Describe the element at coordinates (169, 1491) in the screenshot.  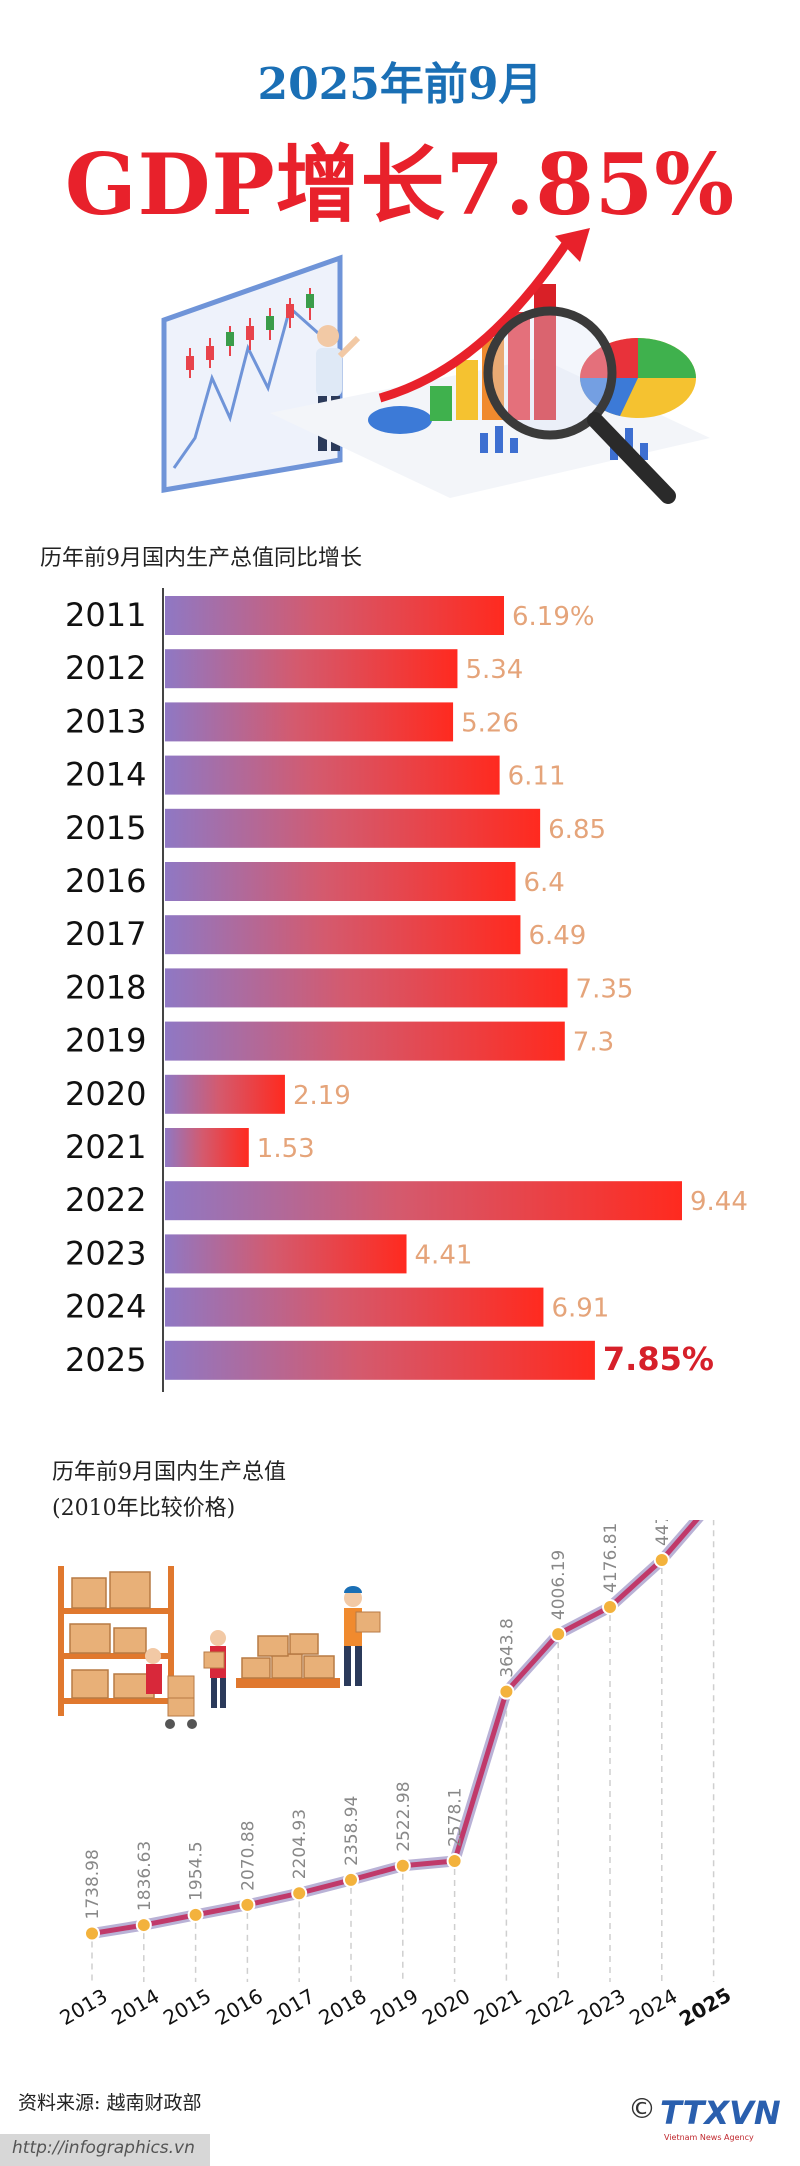
I see `gdp-section-title: 历年前9月国内生产总值 (2010年比较价格)` at that location.